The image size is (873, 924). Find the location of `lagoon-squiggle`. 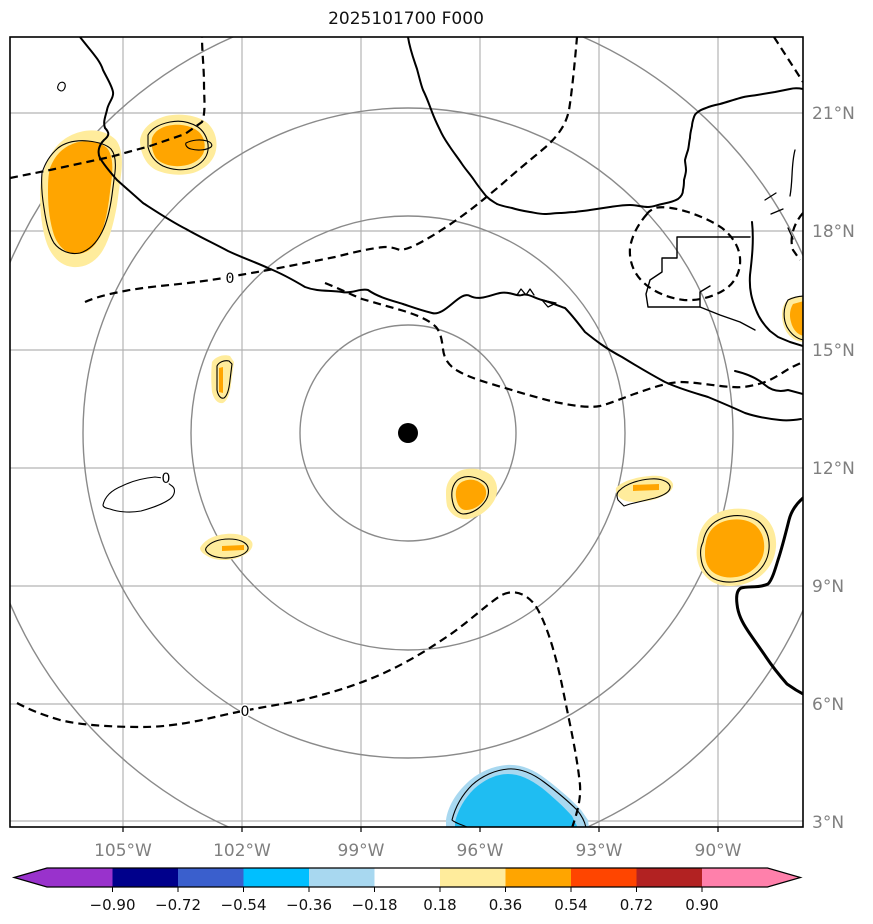

lagoon-squiggle is located at coordinates (536, 298).